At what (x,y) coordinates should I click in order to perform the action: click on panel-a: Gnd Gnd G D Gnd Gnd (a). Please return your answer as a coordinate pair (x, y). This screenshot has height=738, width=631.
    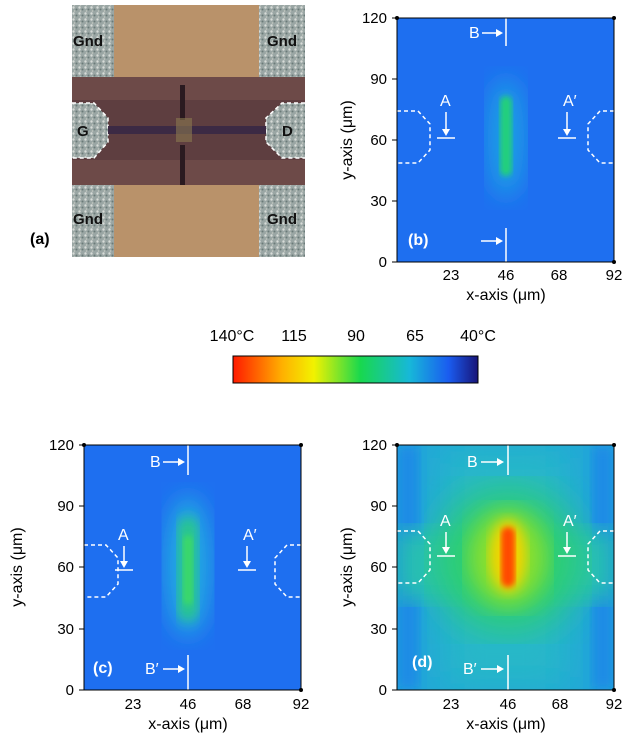
    Looking at the image, I should click on (167, 131).